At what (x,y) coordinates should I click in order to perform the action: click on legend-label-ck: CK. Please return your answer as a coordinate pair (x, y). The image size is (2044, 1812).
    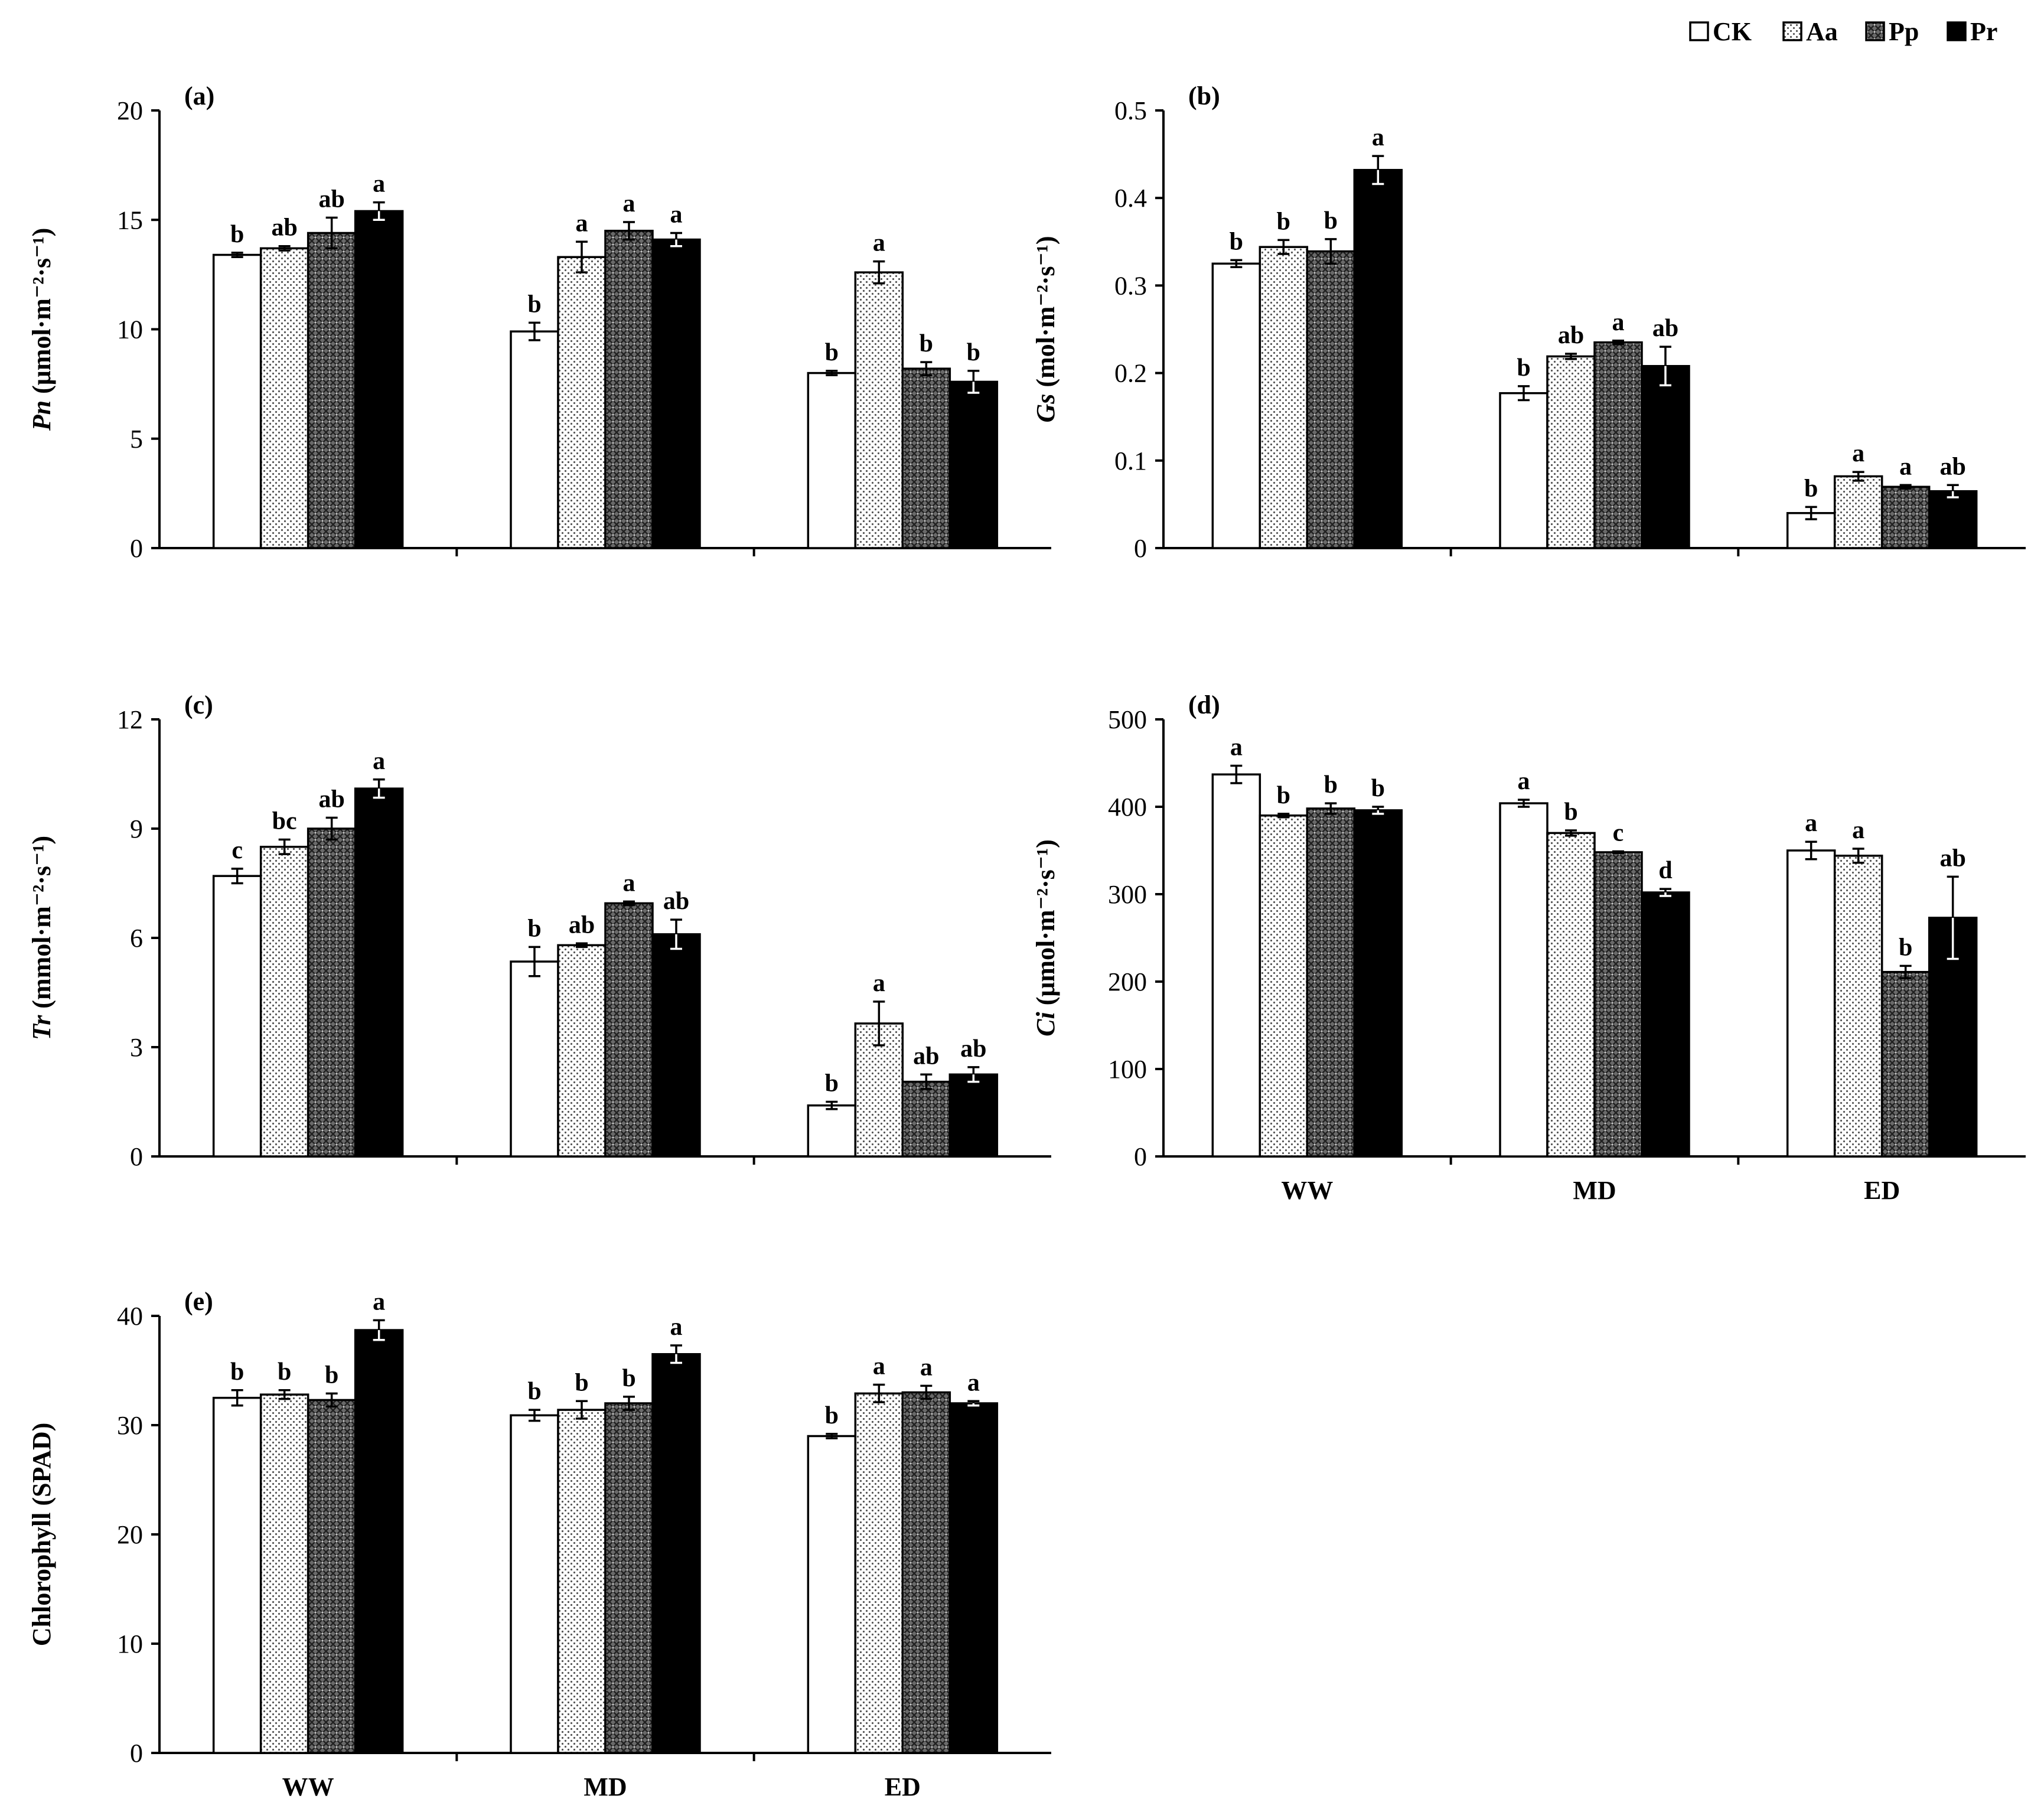
    Looking at the image, I should click on (1732, 31).